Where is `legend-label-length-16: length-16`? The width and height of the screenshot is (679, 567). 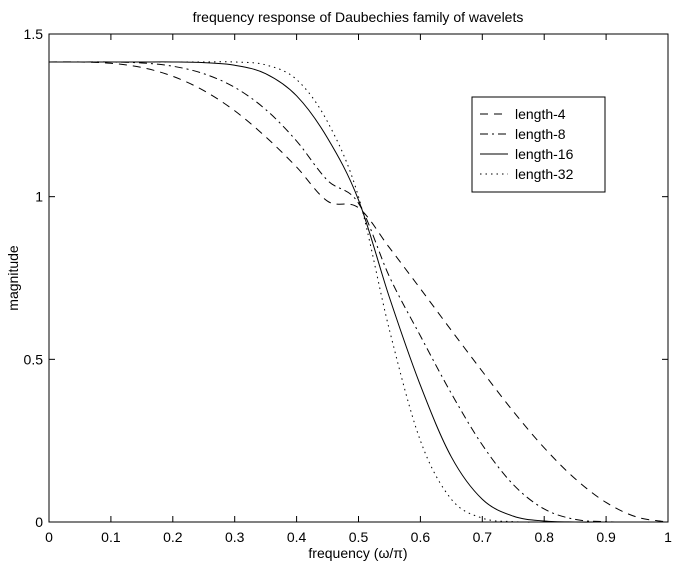 legend-label-length-16: length-16 is located at coordinates (544, 154).